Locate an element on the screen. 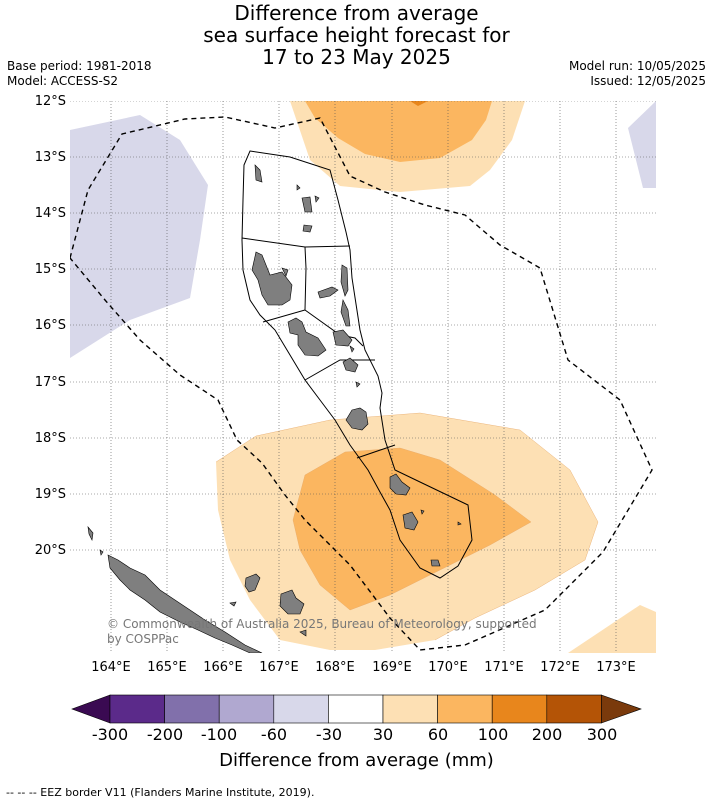 The width and height of the screenshot is (713, 804). colorbar is located at coordinates (356, 709).